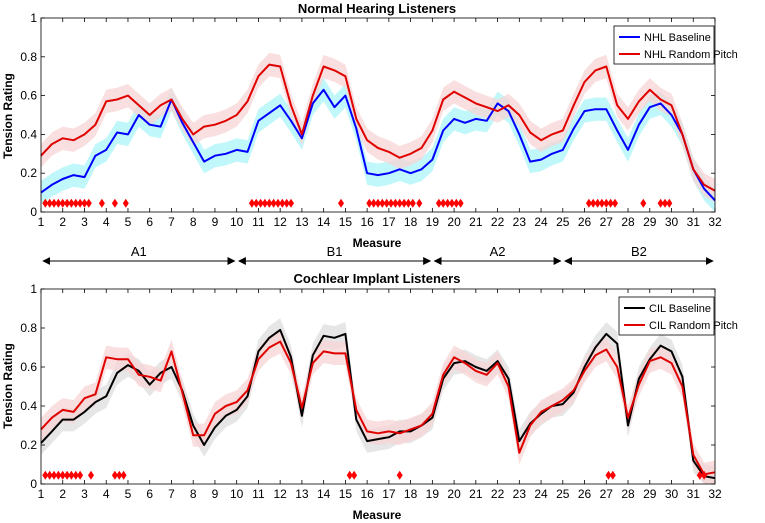 The image size is (765, 523). What do you see at coordinates (41, 494) in the screenshot?
I see `x-tick-label: 1` at bounding box center [41, 494].